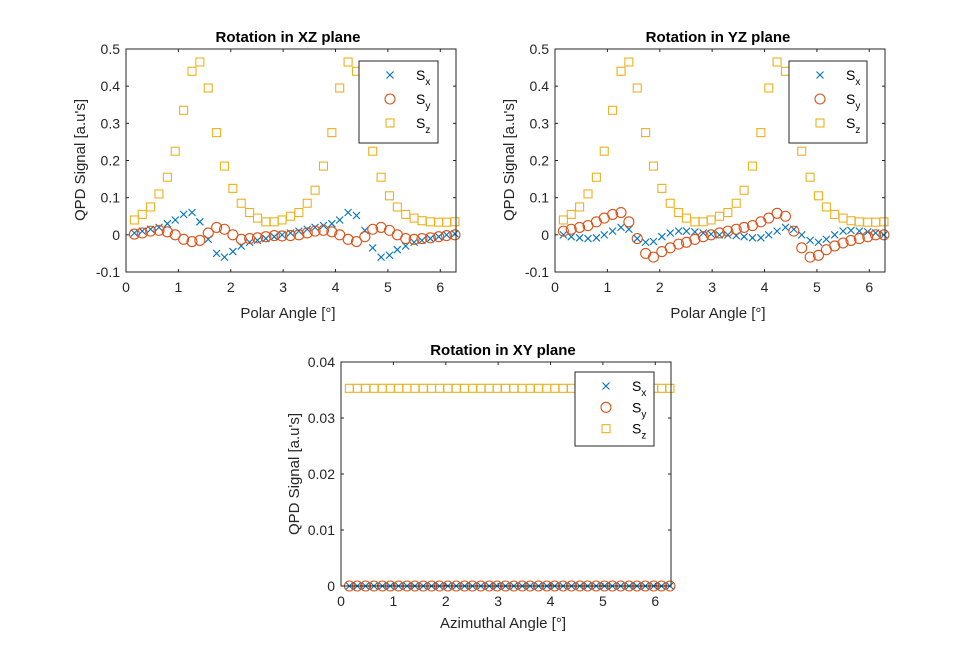 Image resolution: width=973 pixels, height=658 pixels. Describe the element at coordinates (655, 601) in the screenshot. I see `x-tick-label: 6` at that location.